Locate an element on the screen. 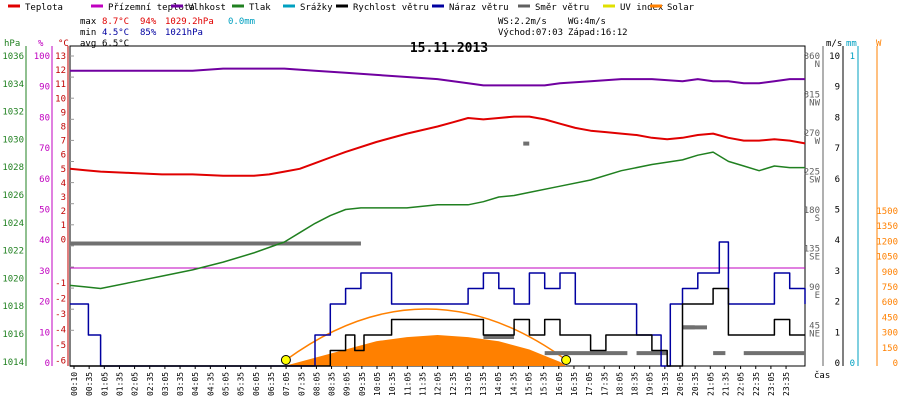  pressure-tick: 1026 is located at coordinates (13, 196).